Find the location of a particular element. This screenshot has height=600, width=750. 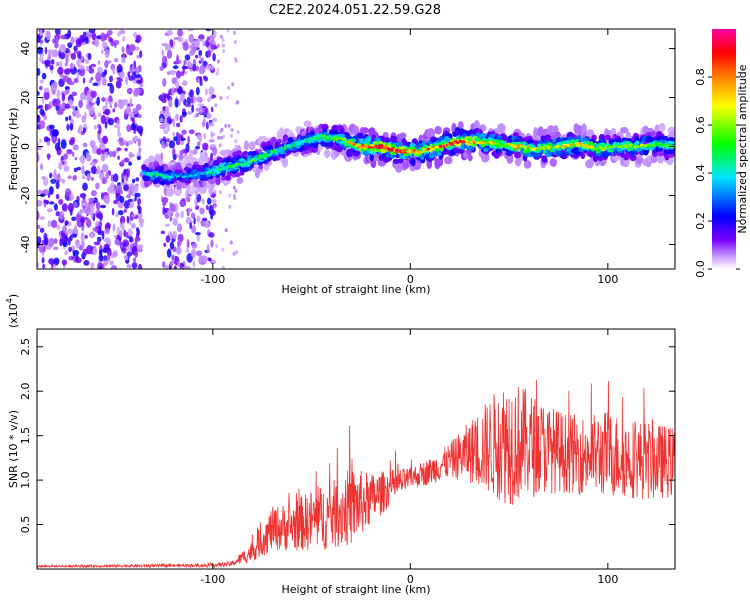

colorbar-tick-label: 0.4 is located at coordinates (700, 173).